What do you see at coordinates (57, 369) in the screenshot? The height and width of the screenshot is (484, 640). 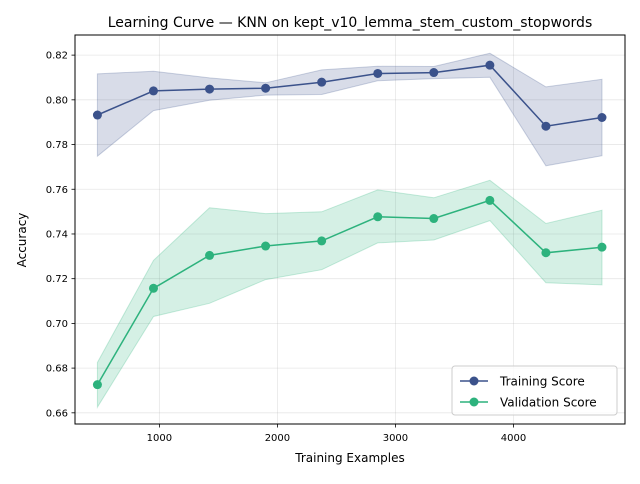 I see `y-tick-label: 0.68` at bounding box center [57, 369].